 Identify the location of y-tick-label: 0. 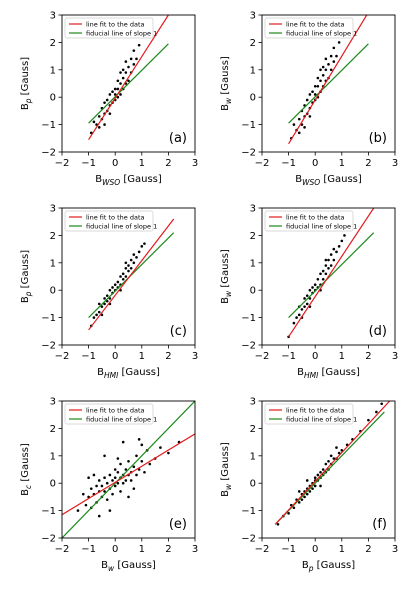
(53, 291).